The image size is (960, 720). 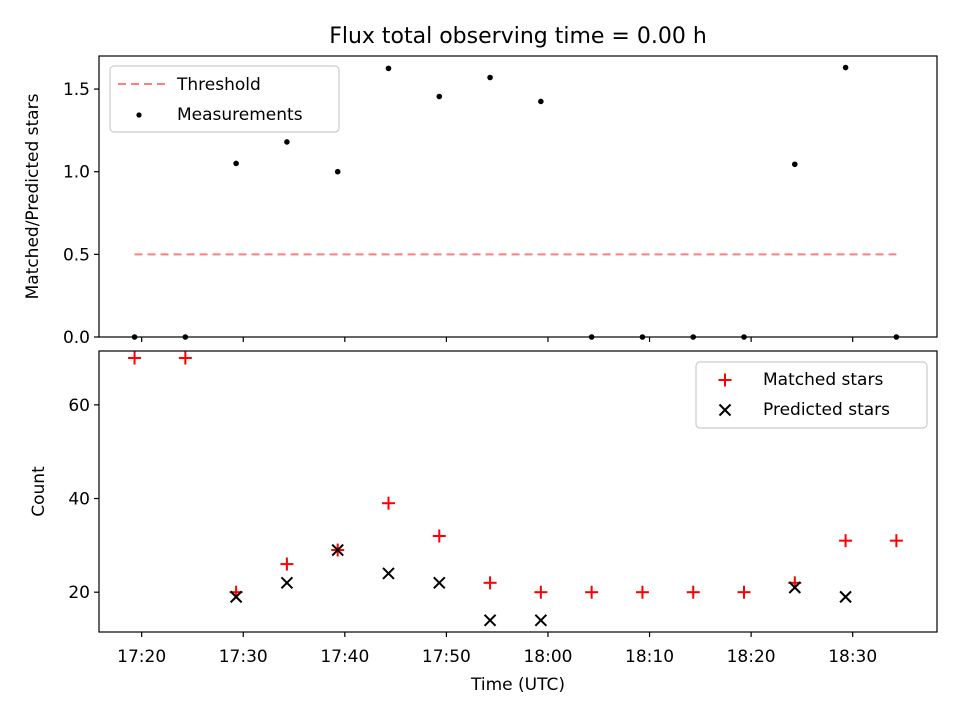 I want to click on legend-threshold-label: Threshold, so click(x=218, y=85).